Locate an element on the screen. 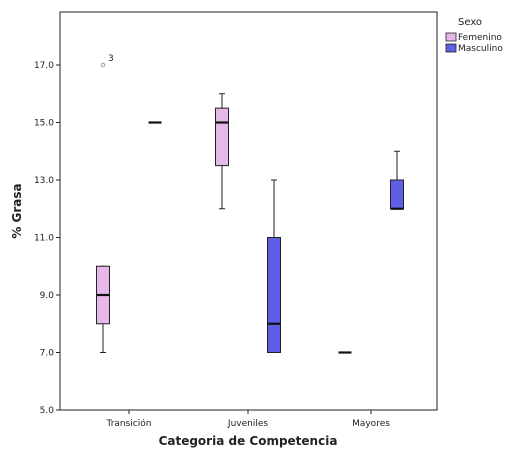  y-axis-ticks: 5.0 7.0 9.0 11.0 13.0 15.0 17.0 is located at coordinates (47, 238).